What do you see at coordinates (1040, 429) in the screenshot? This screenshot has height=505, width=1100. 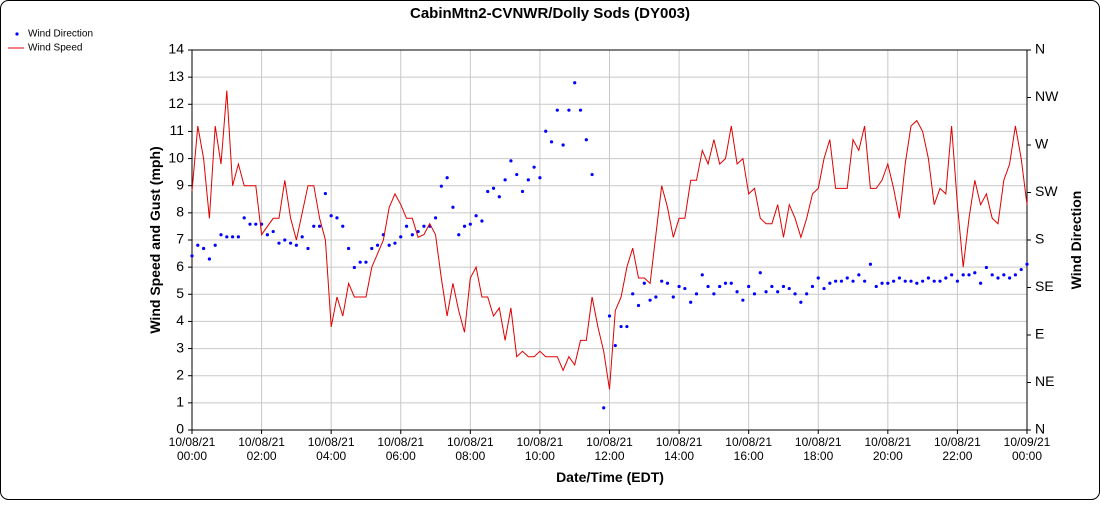 I see `y2-tick-label: N` at bounding box center [1040, 429].